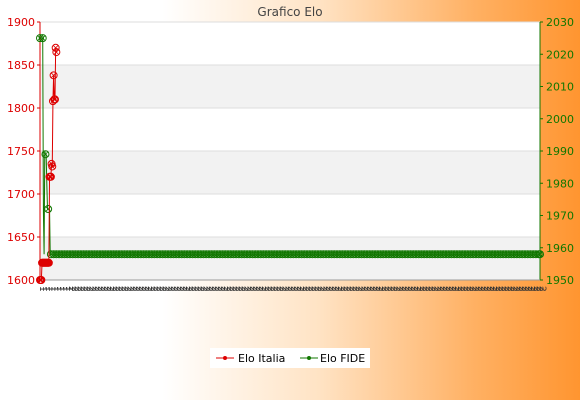 The image size is (580, 400). I want to click on right-tick-label: 1980, so click(560, 183).